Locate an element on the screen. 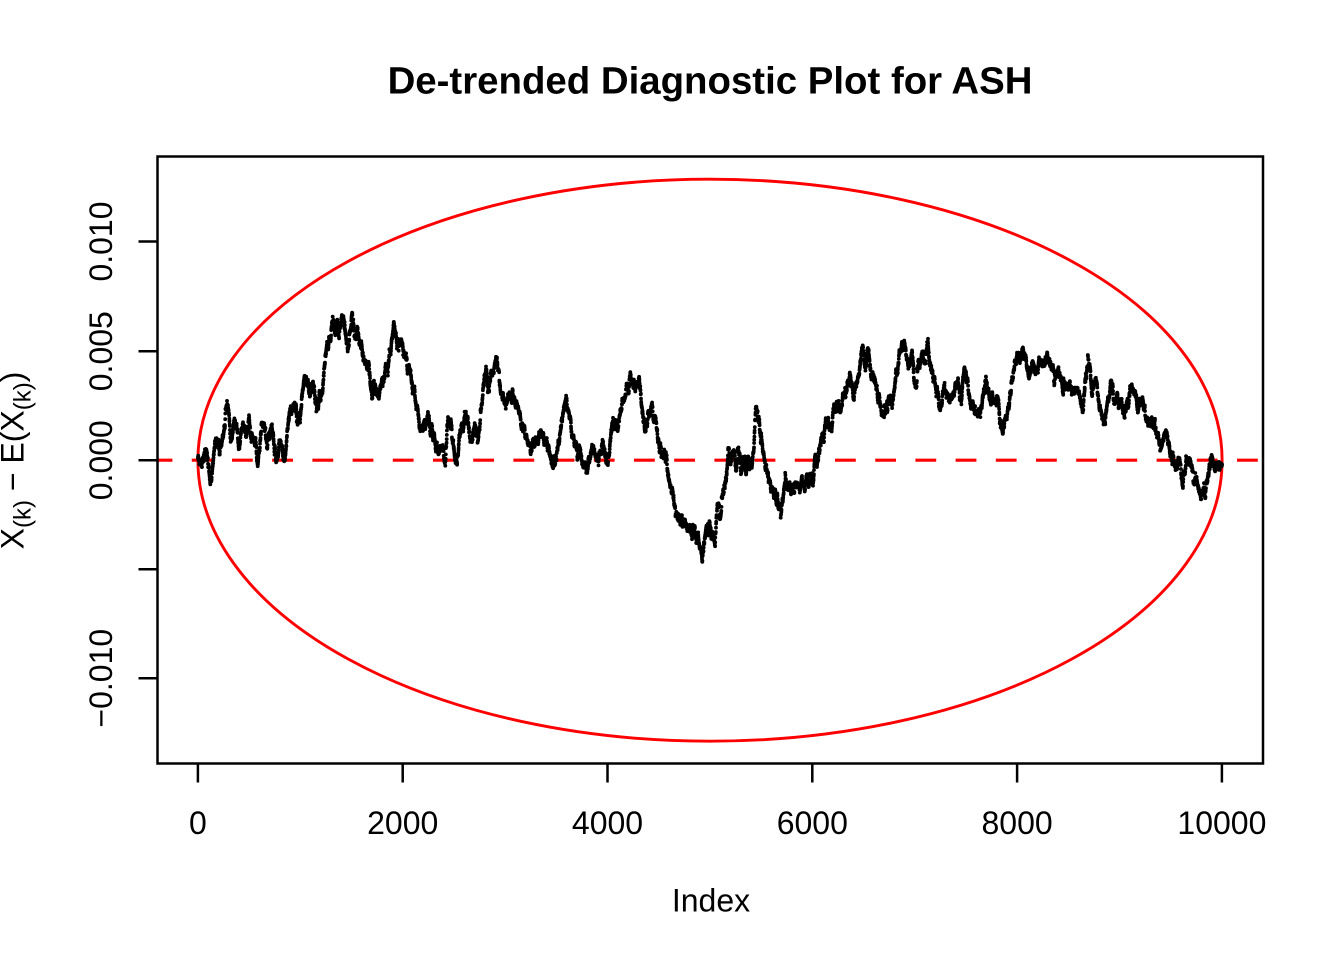  svg-text: Index is located at coordinates (711, 901).